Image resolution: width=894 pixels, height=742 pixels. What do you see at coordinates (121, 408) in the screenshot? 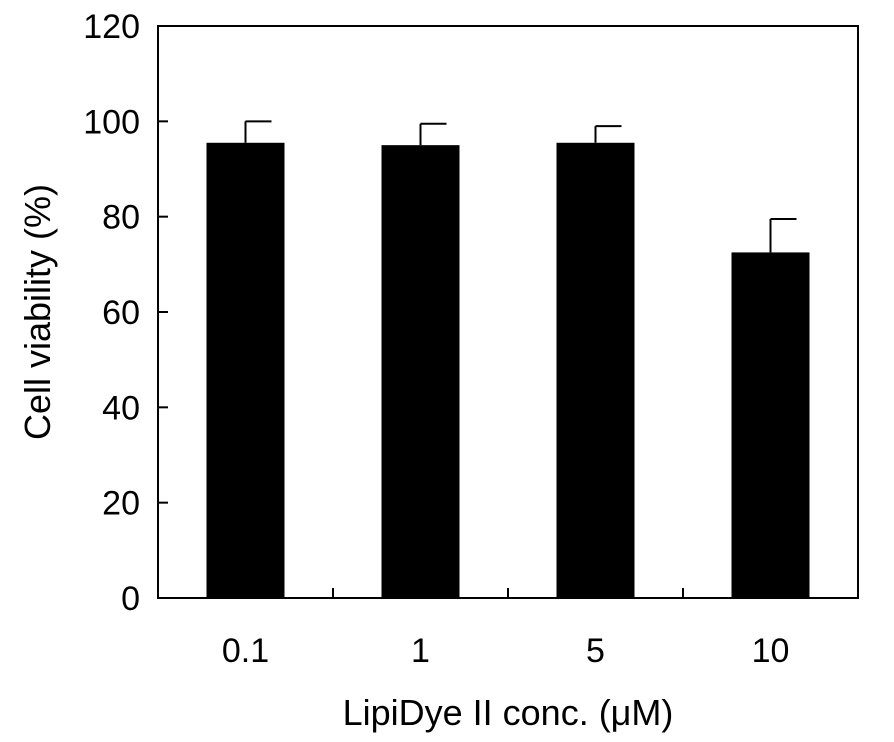
I see `y-tick-label: 40` at bounding box center [121, 408].